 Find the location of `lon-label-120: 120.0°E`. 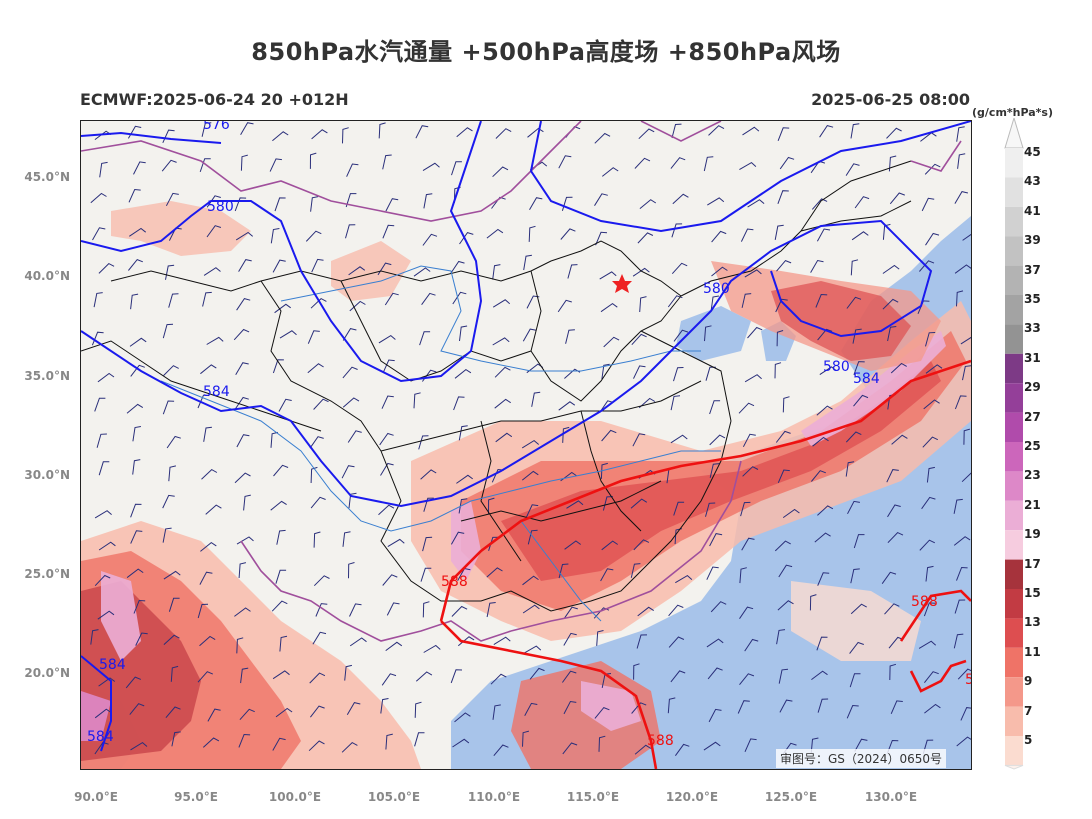

lon-label-120: 120.0°E is located at coordinates (692, 797).